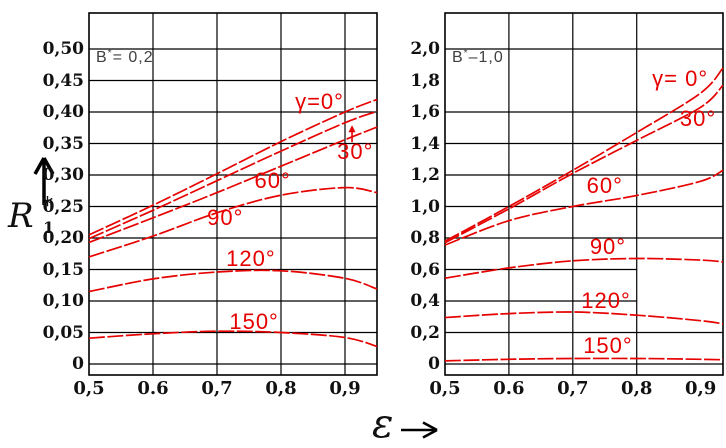  Describe the element at coordinates (425, 175) in the screenshot. I see `y-tick-label: 1,2` at that location.